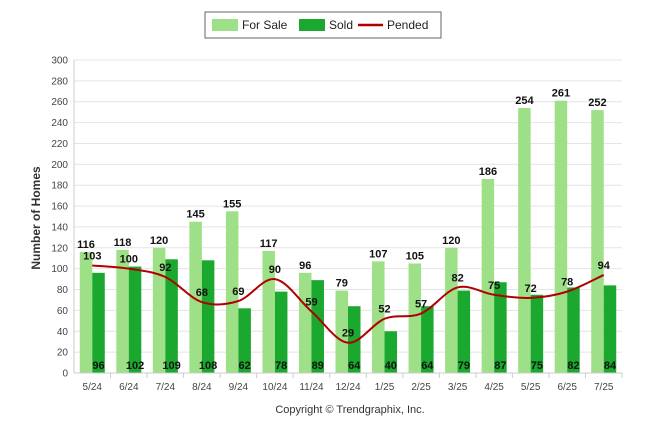  I want to click on pended-value-label: 103, so click(92, 257).